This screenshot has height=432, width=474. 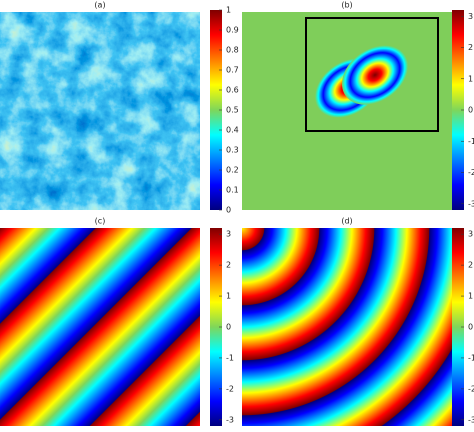 What do you see at coordinates (232, 170) in the screenshot?
I see `colorbar-tick-label: 0.2` at bounding box center [232, 170].